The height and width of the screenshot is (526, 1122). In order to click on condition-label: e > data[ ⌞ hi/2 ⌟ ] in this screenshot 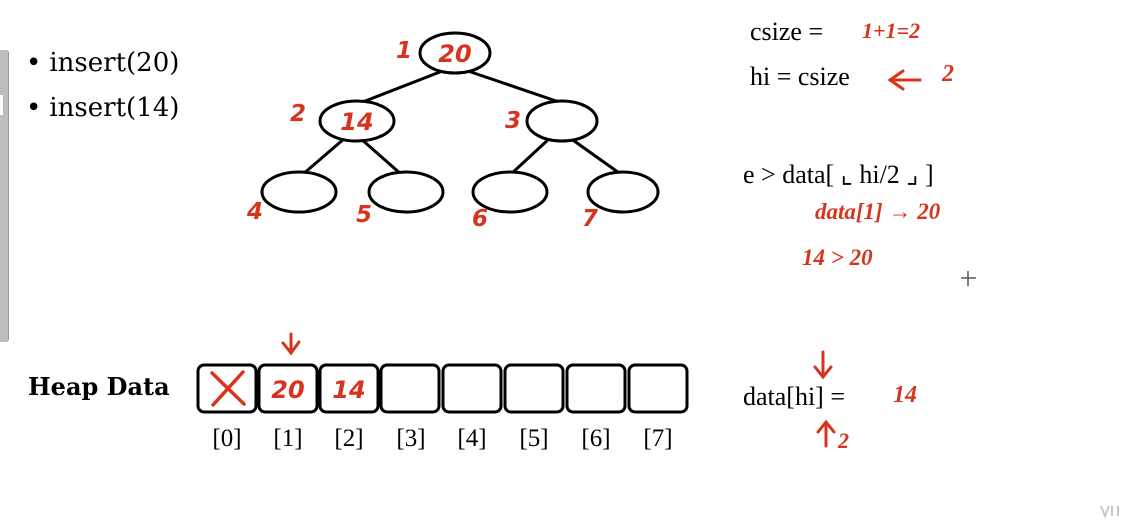, I will do `click(838, 174)`.